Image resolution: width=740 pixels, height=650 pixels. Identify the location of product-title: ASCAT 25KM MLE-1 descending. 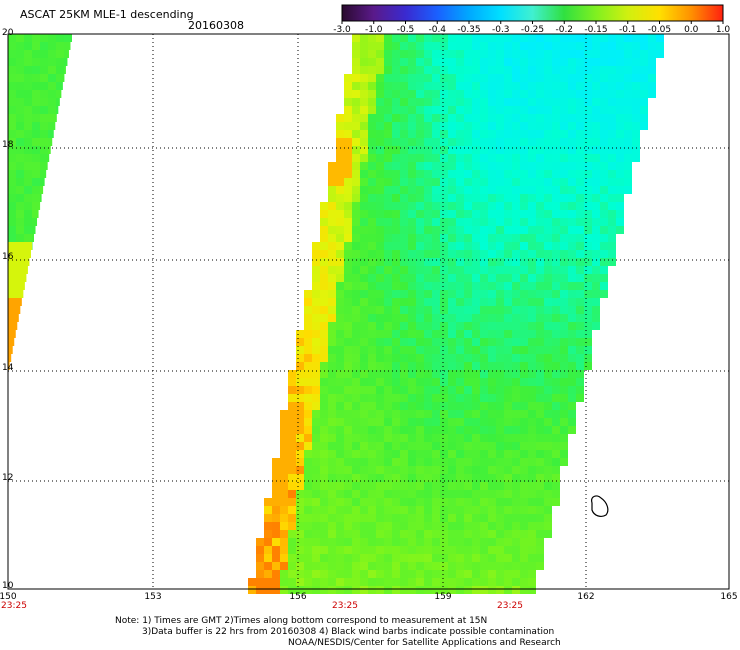
(107, 14).